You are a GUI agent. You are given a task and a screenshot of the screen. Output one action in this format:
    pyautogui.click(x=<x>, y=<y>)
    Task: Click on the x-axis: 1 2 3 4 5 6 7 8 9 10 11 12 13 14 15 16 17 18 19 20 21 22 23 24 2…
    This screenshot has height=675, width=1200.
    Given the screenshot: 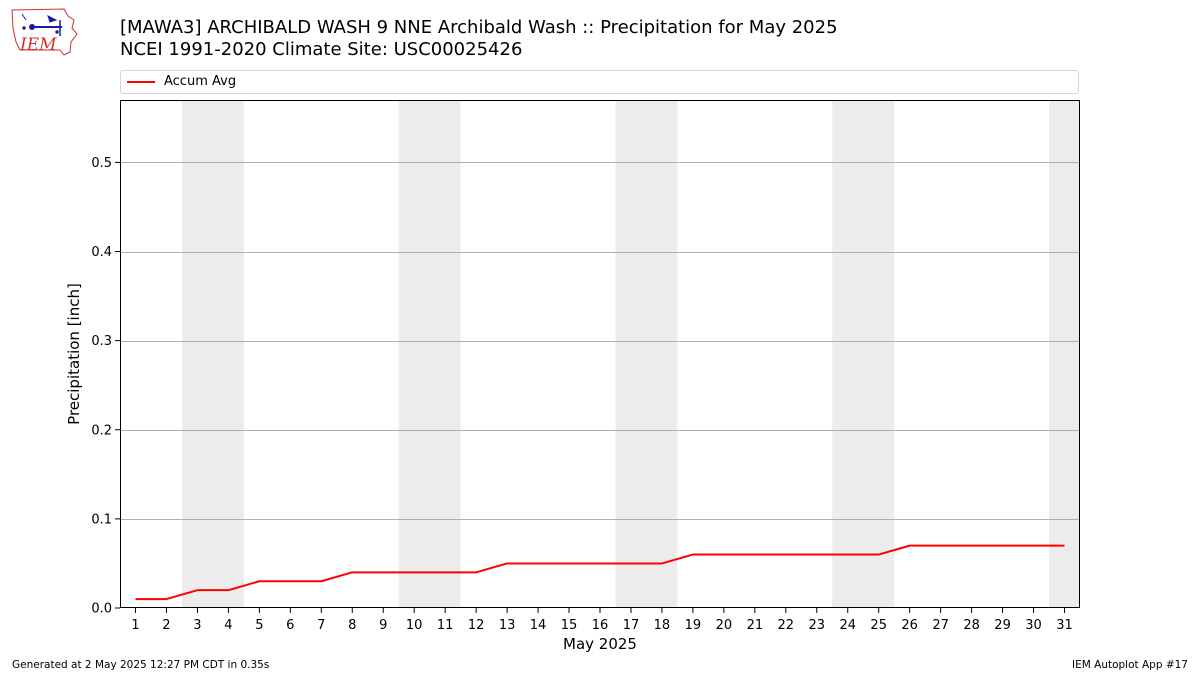 What is the action you would take?
    pyautogui.click(x=602, y=620)
    